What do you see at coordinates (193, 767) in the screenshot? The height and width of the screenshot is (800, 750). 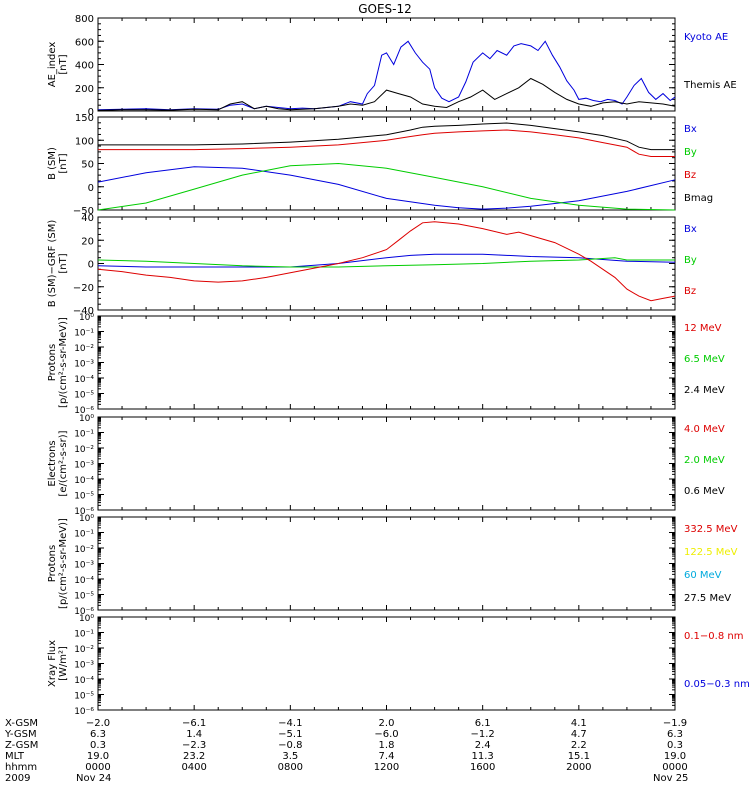 I see `x-column-value: 0400` at bounding box center [193, 767].